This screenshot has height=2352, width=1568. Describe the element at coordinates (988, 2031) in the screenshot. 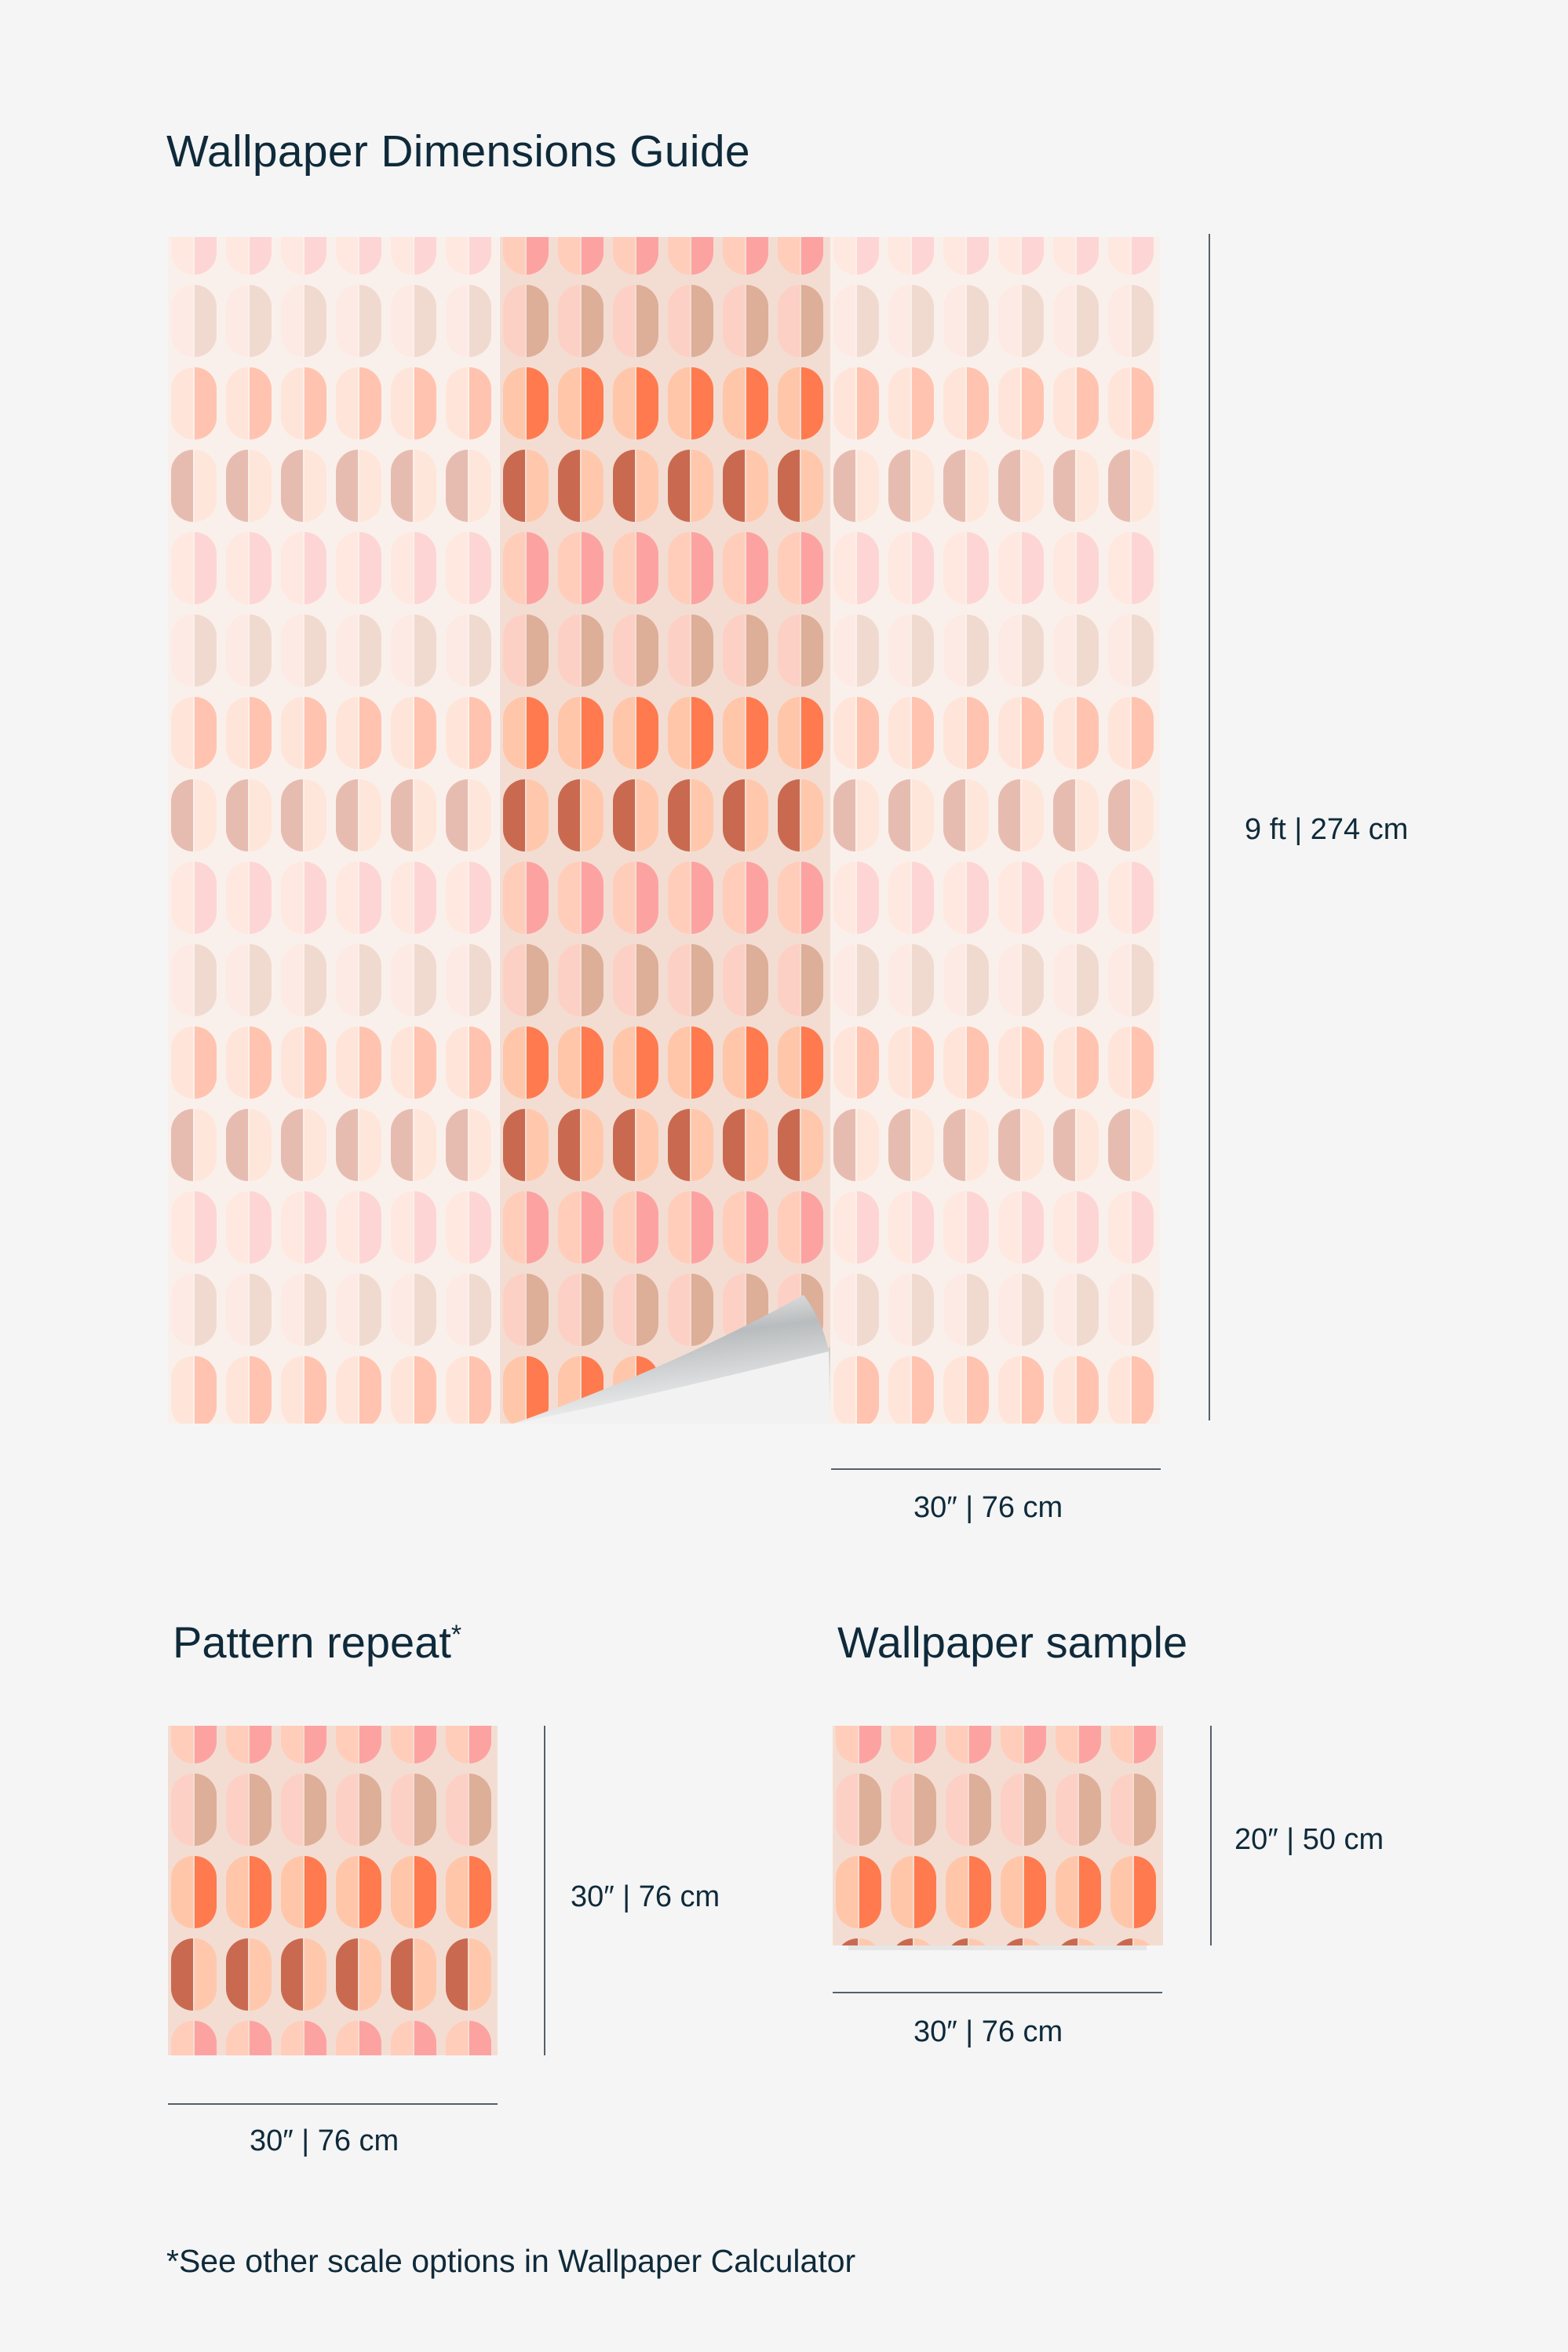

I see `sample-width-label: 30″ | 76 cm` at that location.